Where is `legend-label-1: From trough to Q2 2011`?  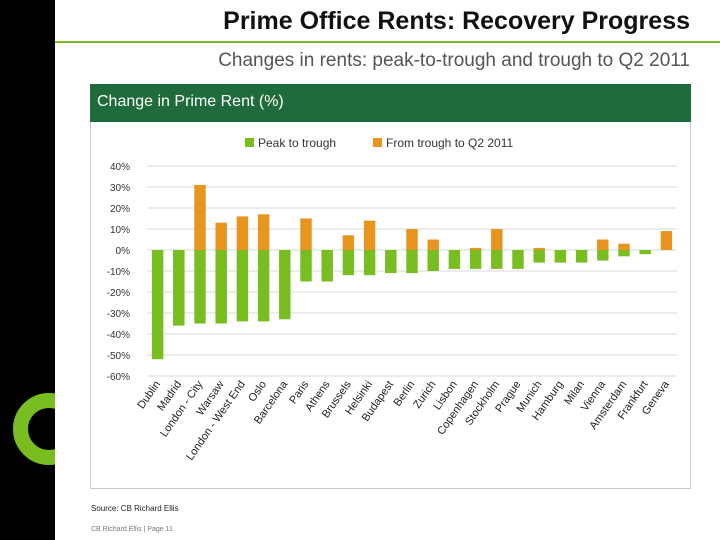
legend-label-1: From trough to Q2 2011 is located at coordinates (450, 143).